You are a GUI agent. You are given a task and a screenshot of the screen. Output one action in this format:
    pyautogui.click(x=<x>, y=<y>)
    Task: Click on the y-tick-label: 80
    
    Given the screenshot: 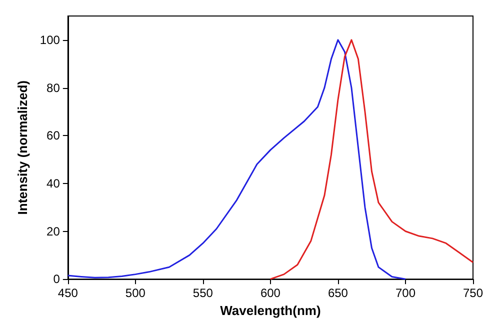 What is the action you would take?
    pyautogui.click(x=53, y=87)
    